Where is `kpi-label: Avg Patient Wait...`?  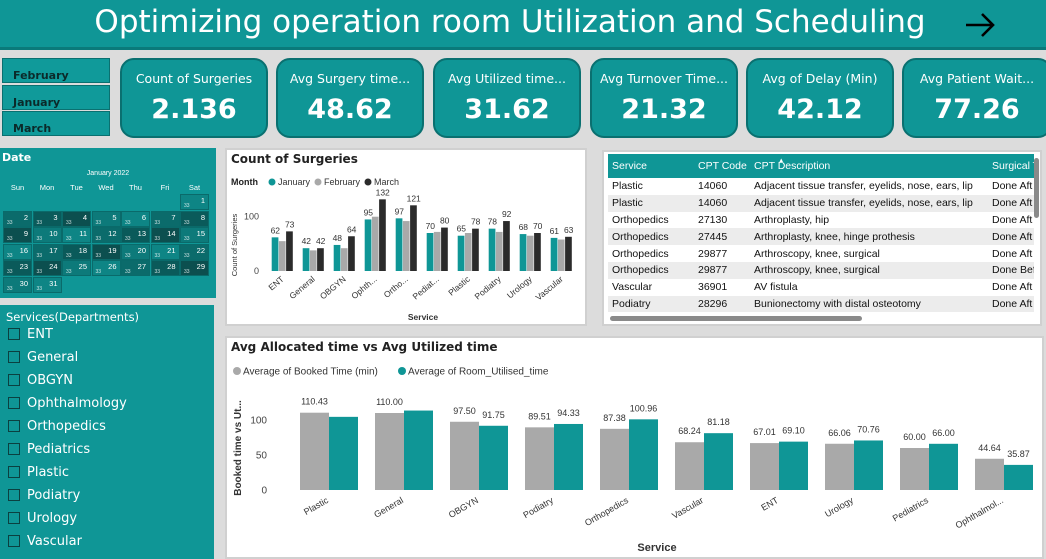
kpi-label: Avg Patient Wait... is located at coordinates (977, 78).